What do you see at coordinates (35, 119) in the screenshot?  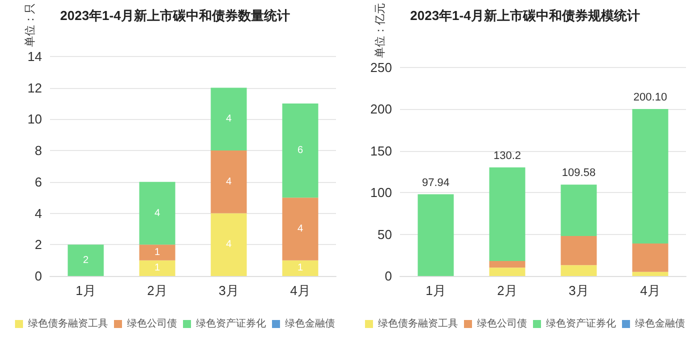 I see `y-tick-label: 10` at bounding box center [35, 119].